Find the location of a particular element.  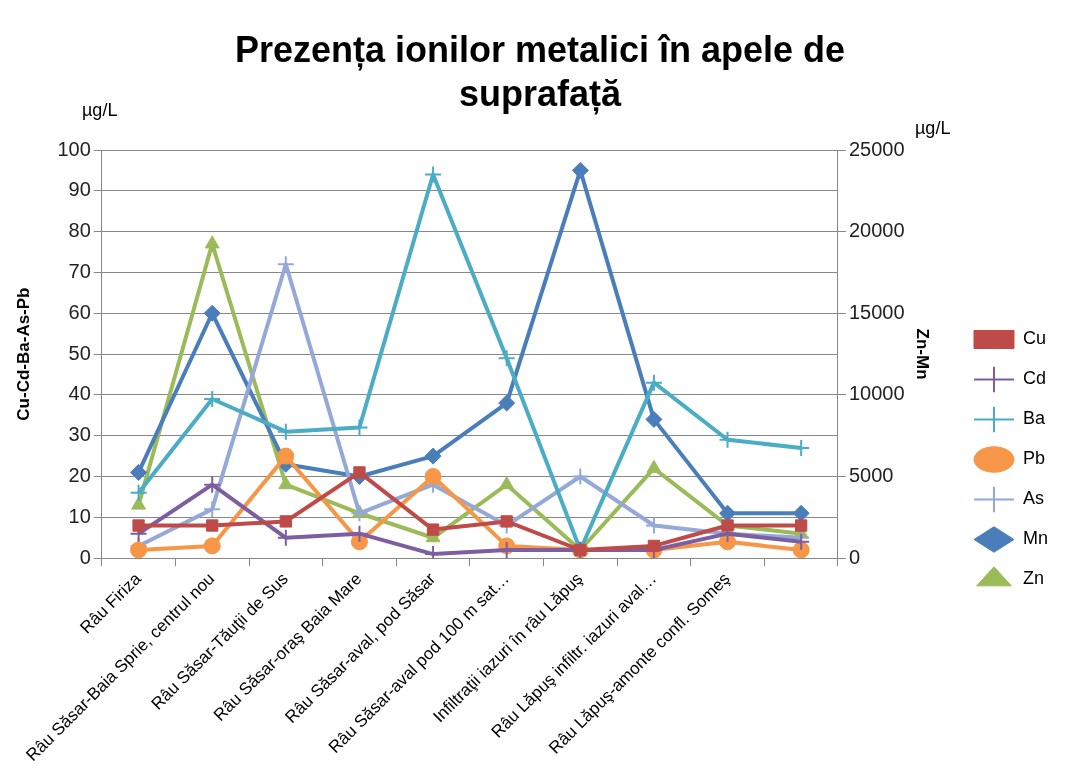

legend-label: Ba is located at coordinates (1034, 418).